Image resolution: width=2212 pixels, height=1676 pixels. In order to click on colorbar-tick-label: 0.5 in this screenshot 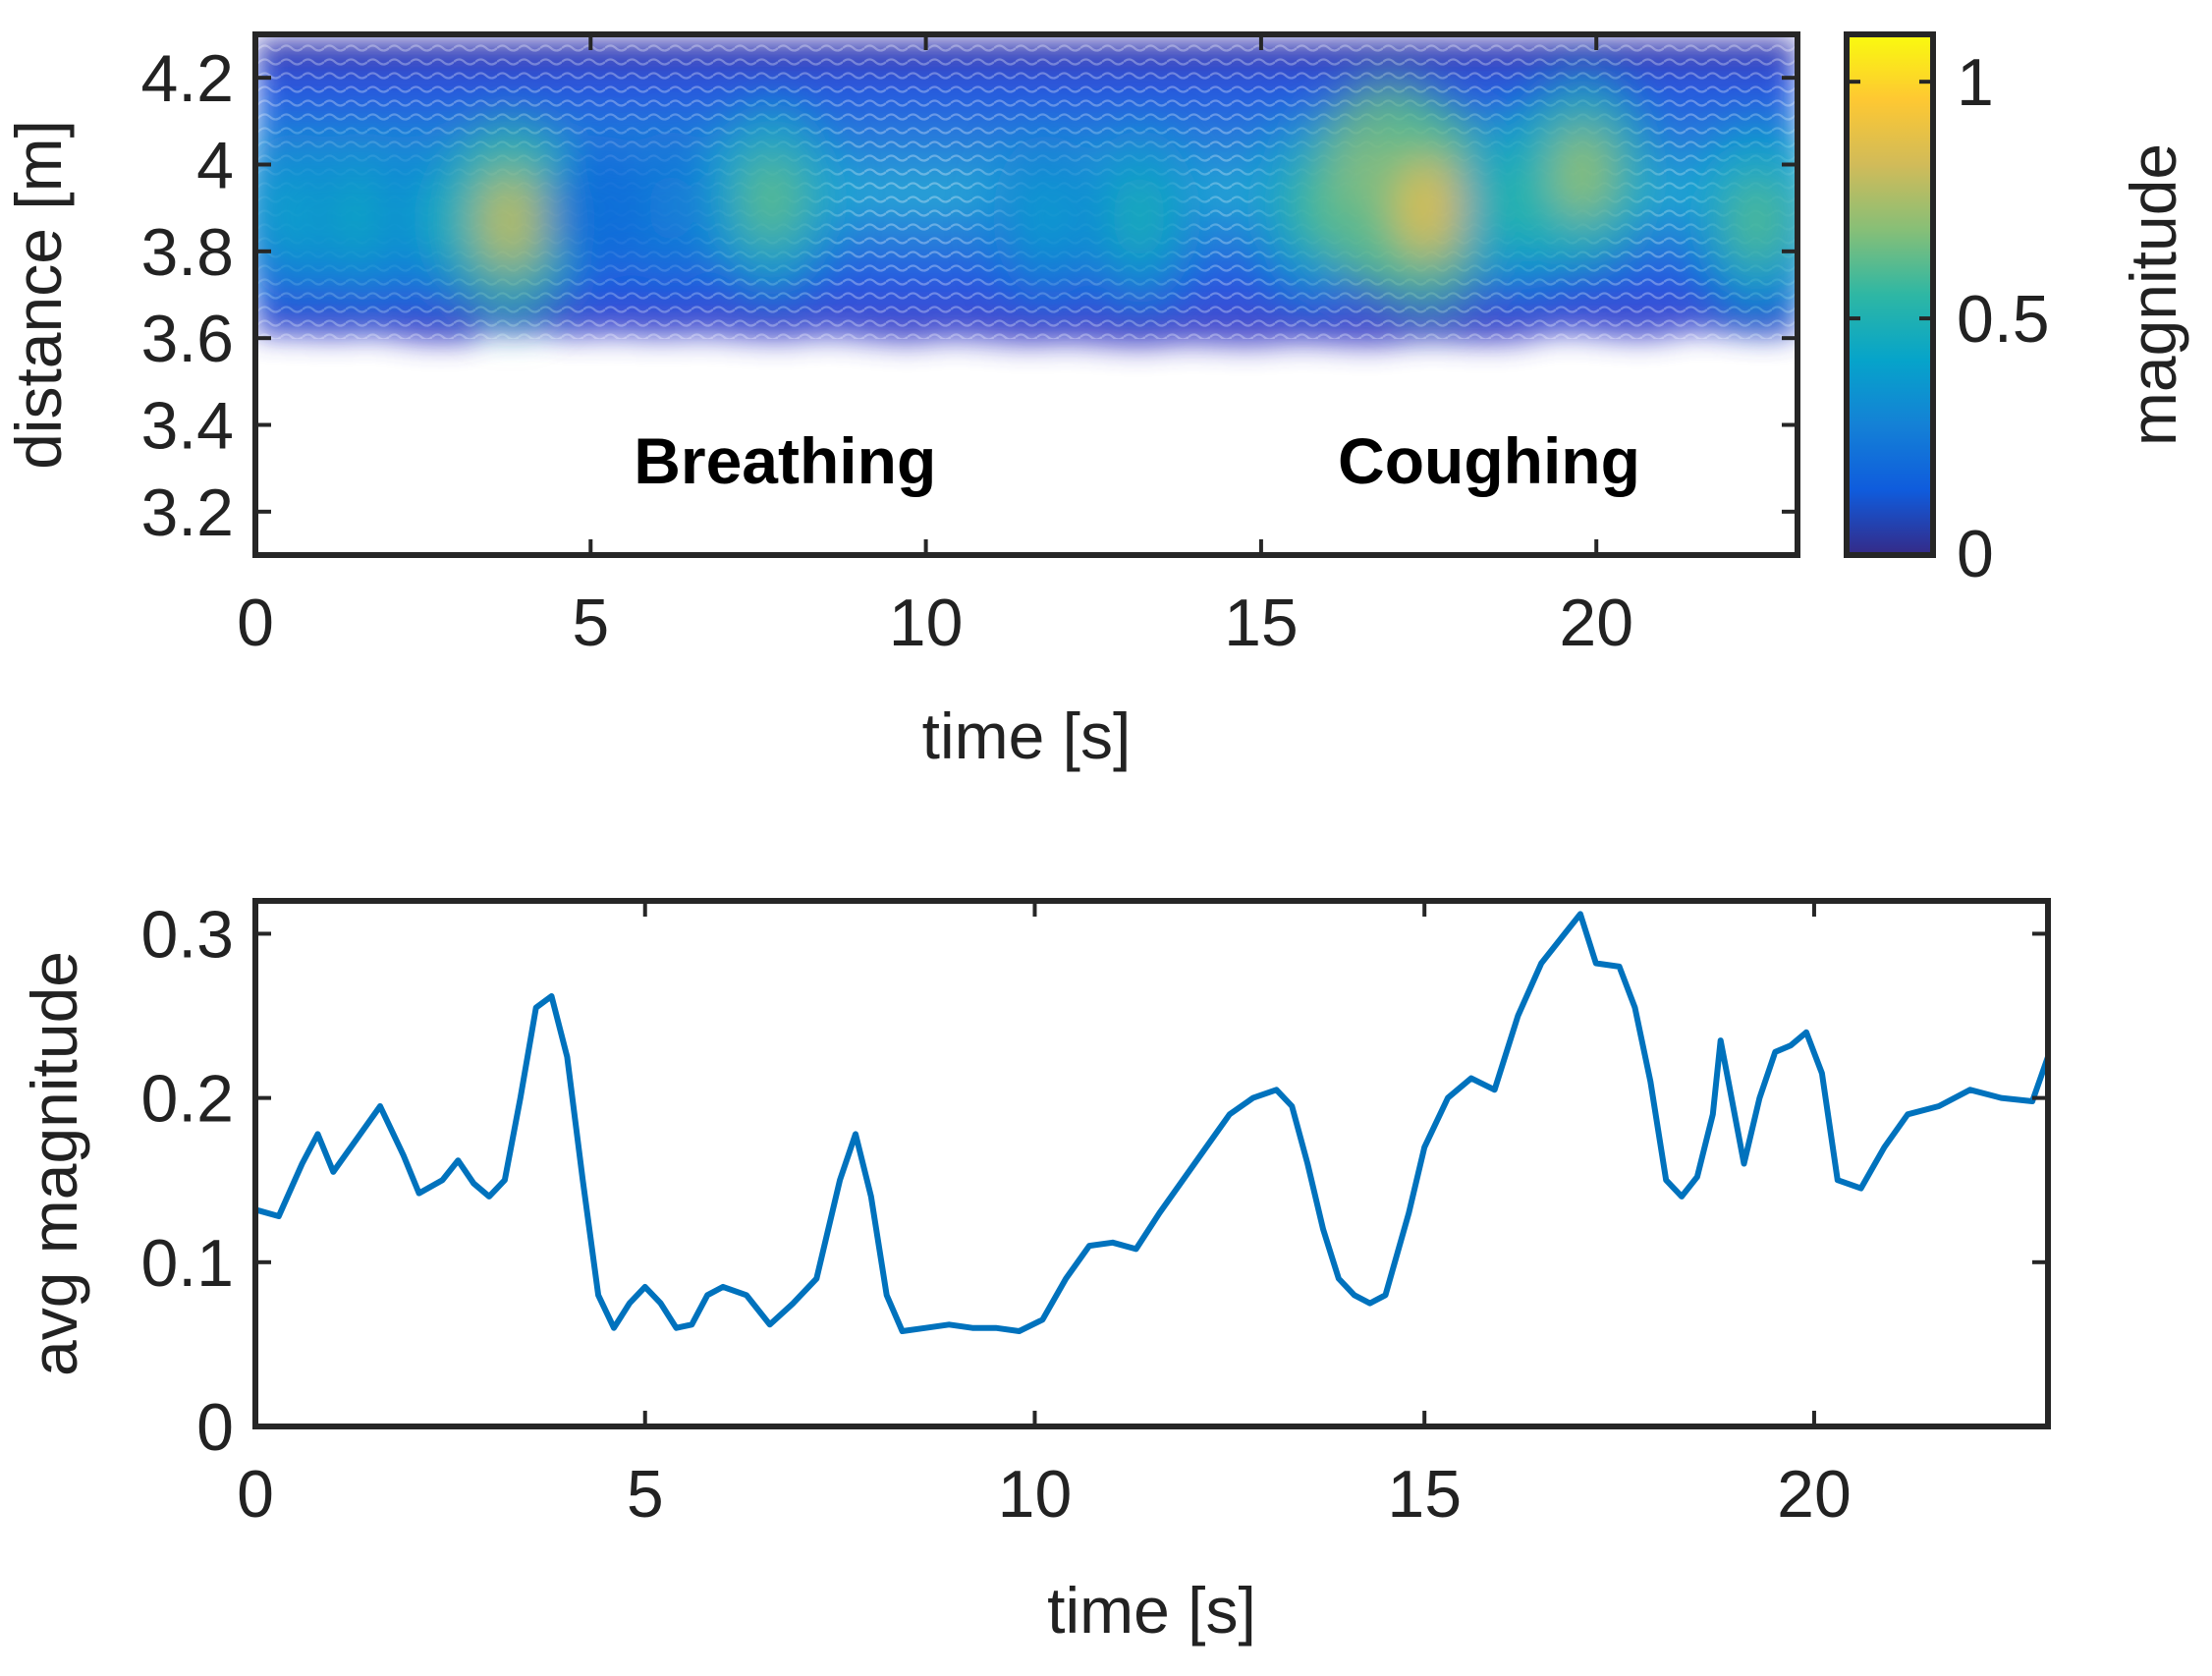, I will do `click(2003, 319)`.